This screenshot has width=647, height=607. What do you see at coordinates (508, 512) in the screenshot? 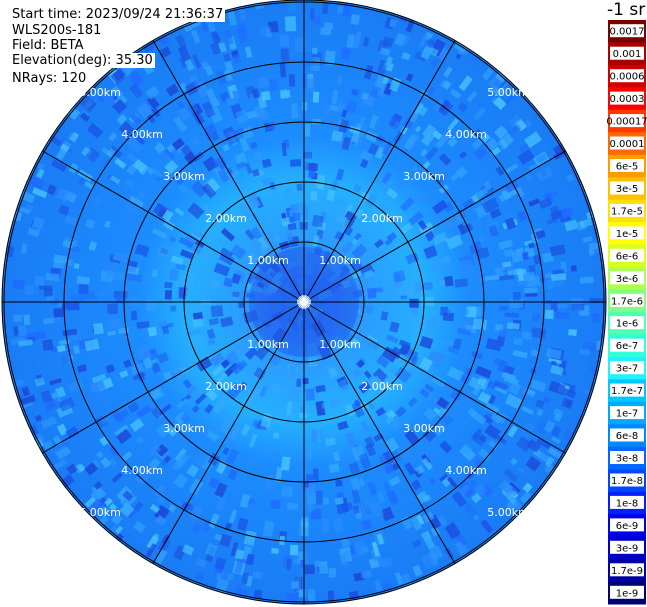
I see `ring-label: 5.00km` at bounding box center [508, 512].